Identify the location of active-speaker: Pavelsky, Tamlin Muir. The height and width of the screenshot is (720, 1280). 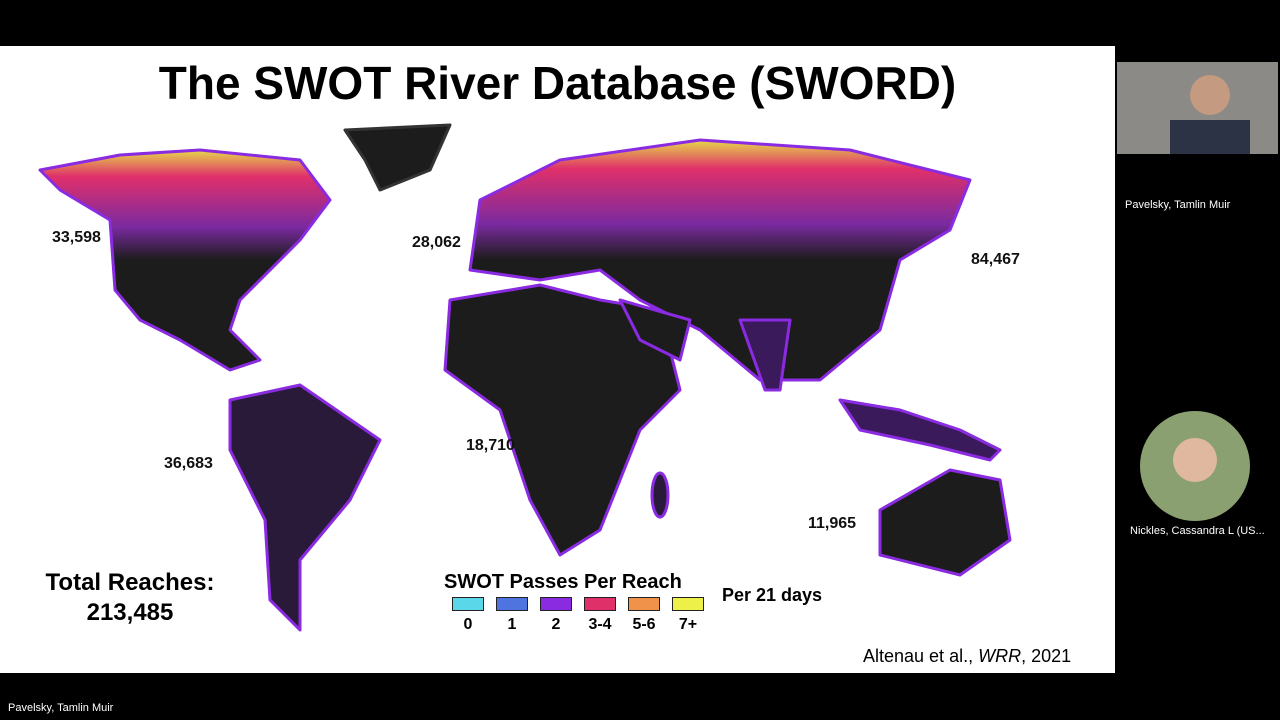
(61, 708).